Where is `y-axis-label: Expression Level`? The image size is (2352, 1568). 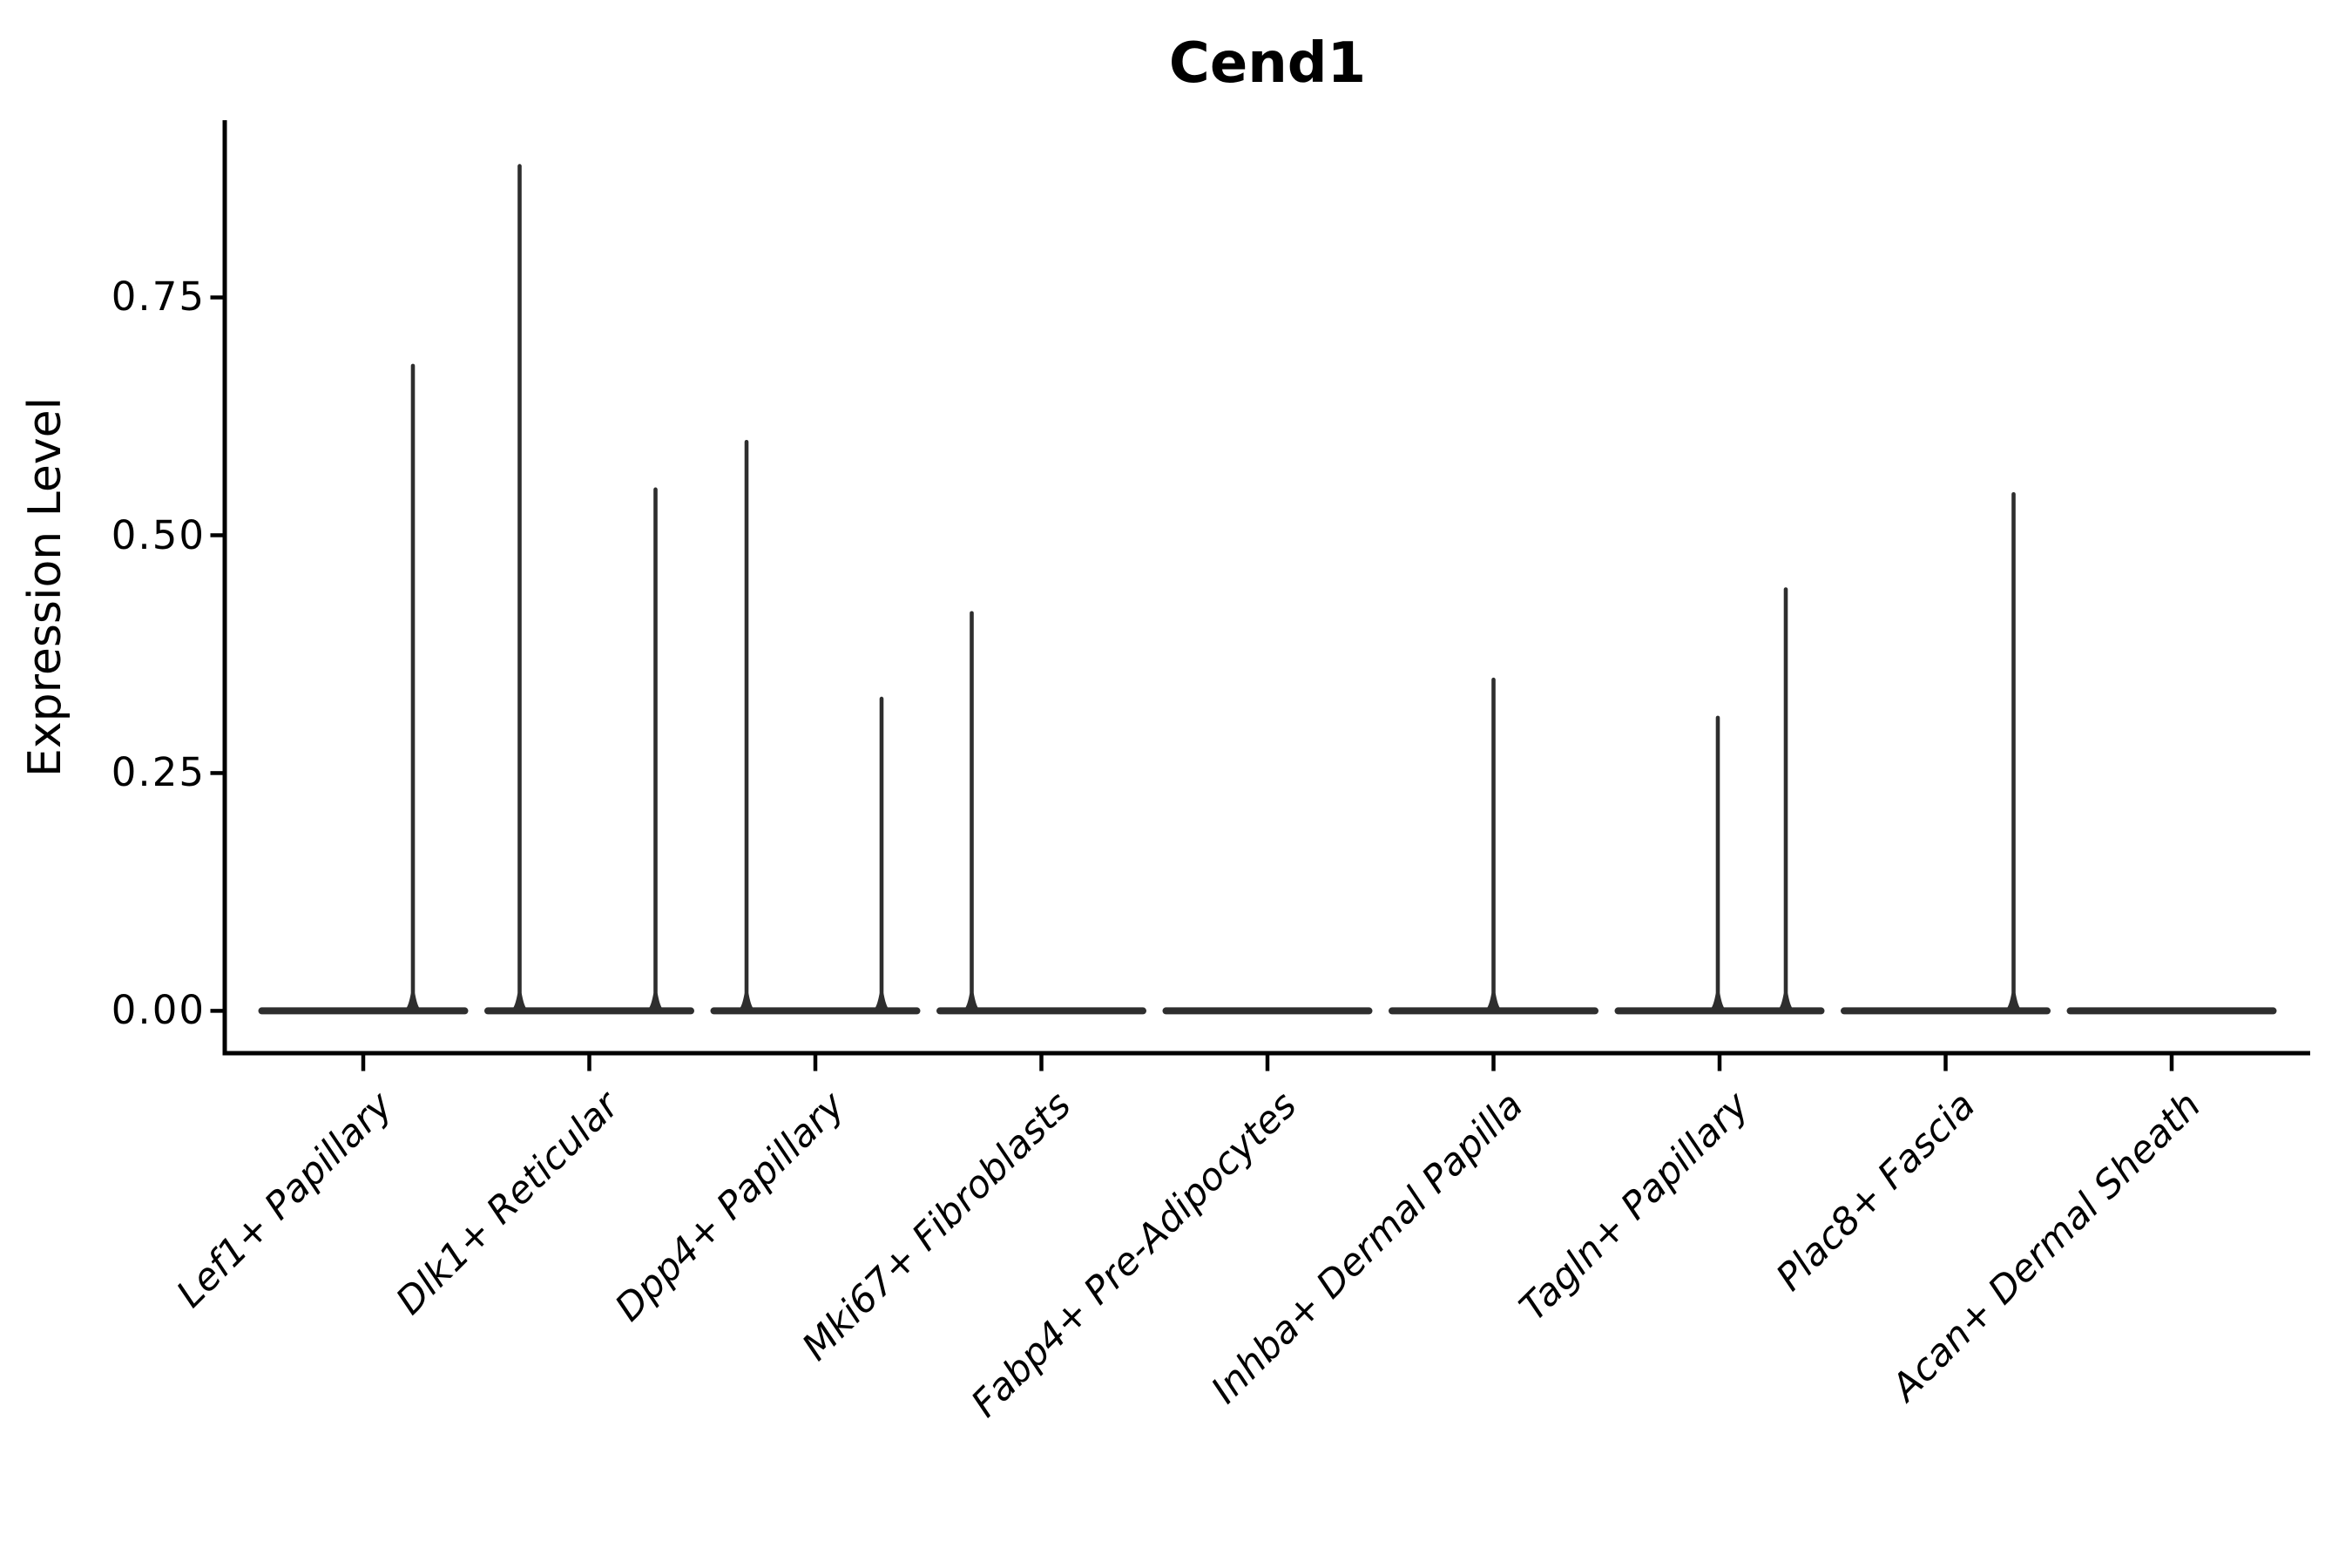
y-axis-label: Expression Level is located at coordinates (45, 587).